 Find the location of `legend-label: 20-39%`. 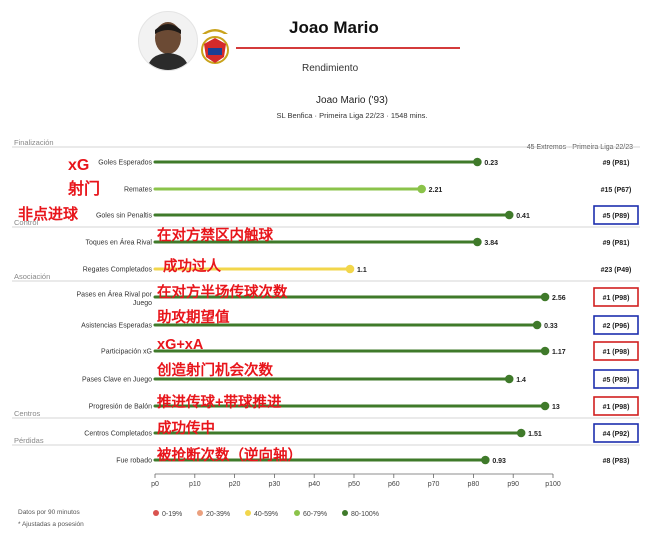

legend-label: 20-39% is located at coordinates (218, 514).